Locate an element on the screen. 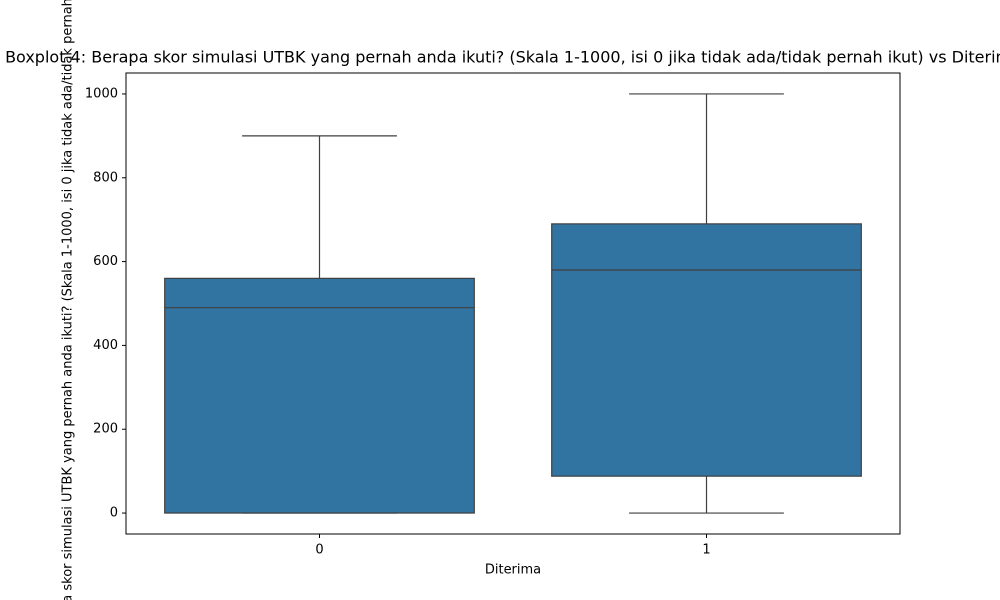 The image size is (1000, 600). y-tick-label: 800 is located at coordinates (105, 177).